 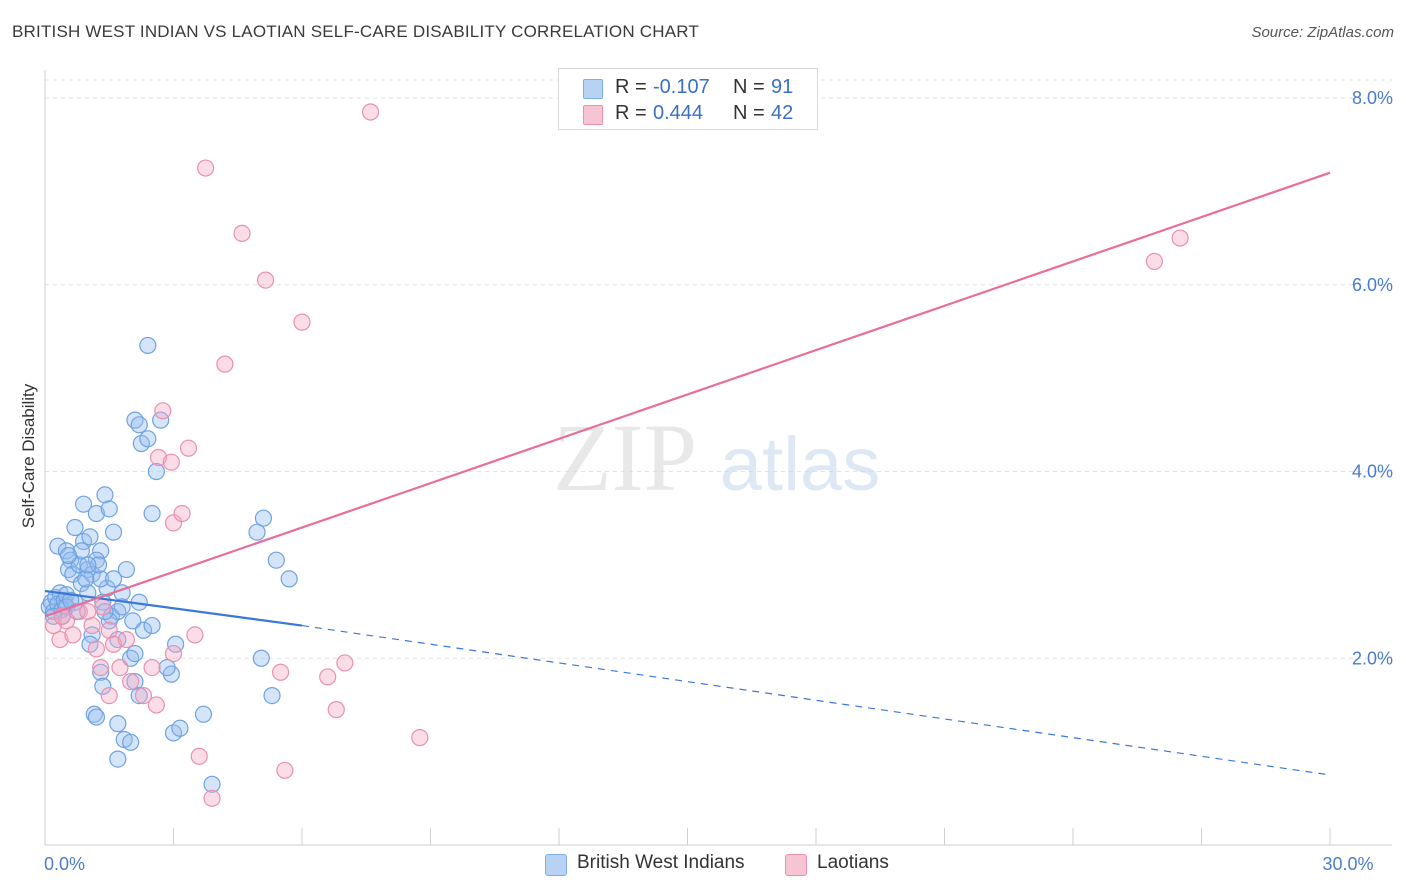 I want to click on series-legend: British West Indians Laotians, so click(x=703, y=865).